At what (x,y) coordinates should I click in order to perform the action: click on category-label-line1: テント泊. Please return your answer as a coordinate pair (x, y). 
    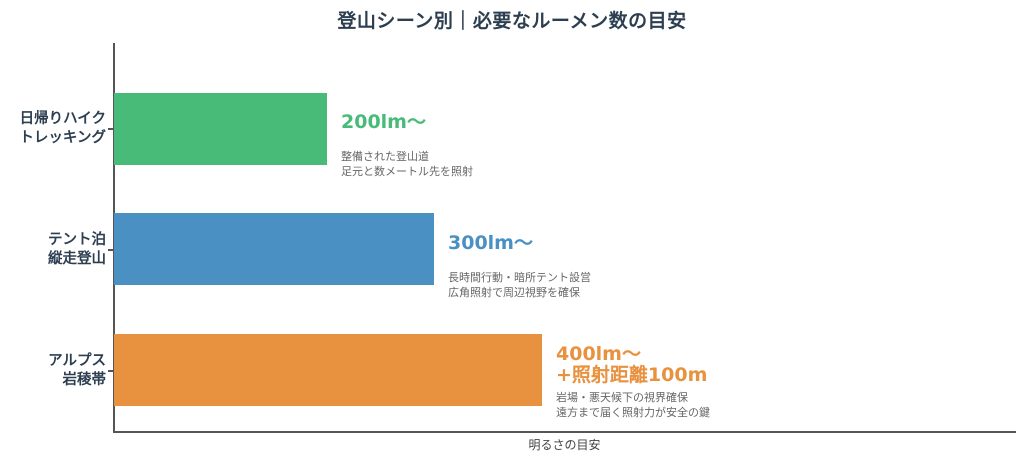
    Looking at the image, I should click on (77, 240).